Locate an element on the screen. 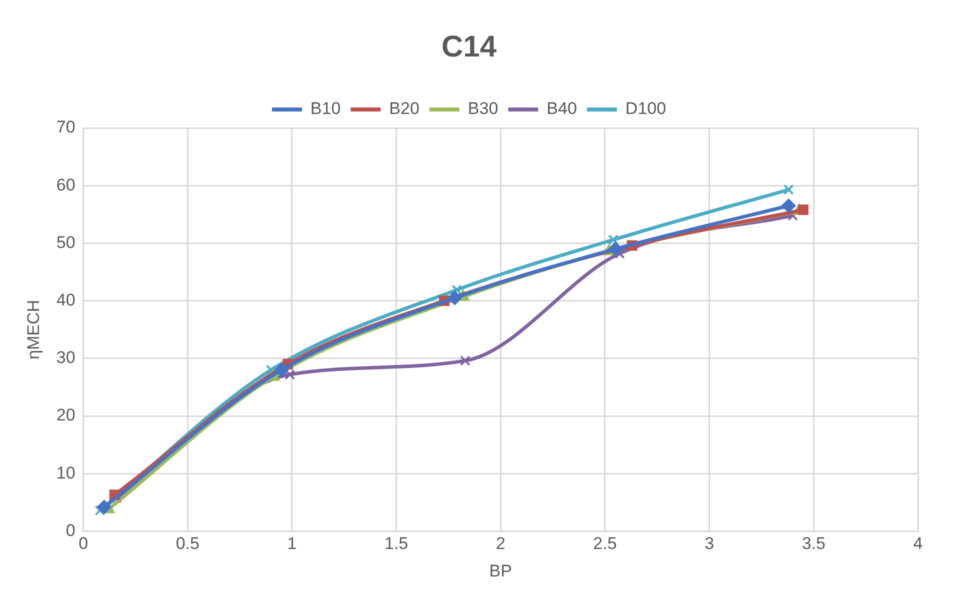 This screenshot has width=963, height=596. y-tick-label: 50 is located at coordinates (66, 242).